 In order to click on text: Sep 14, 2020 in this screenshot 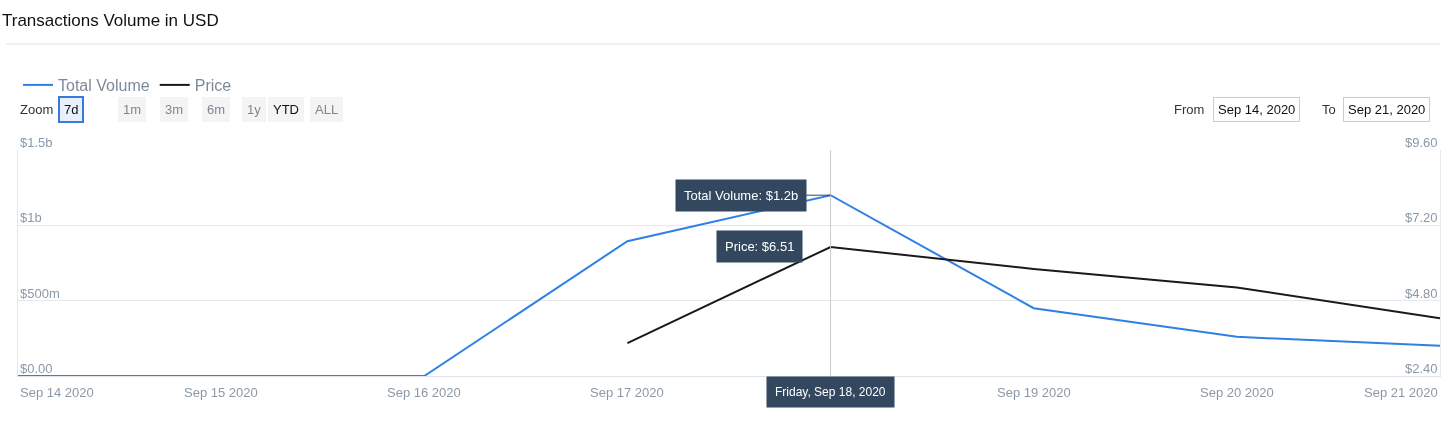, I will do `click(1257, 109)`.